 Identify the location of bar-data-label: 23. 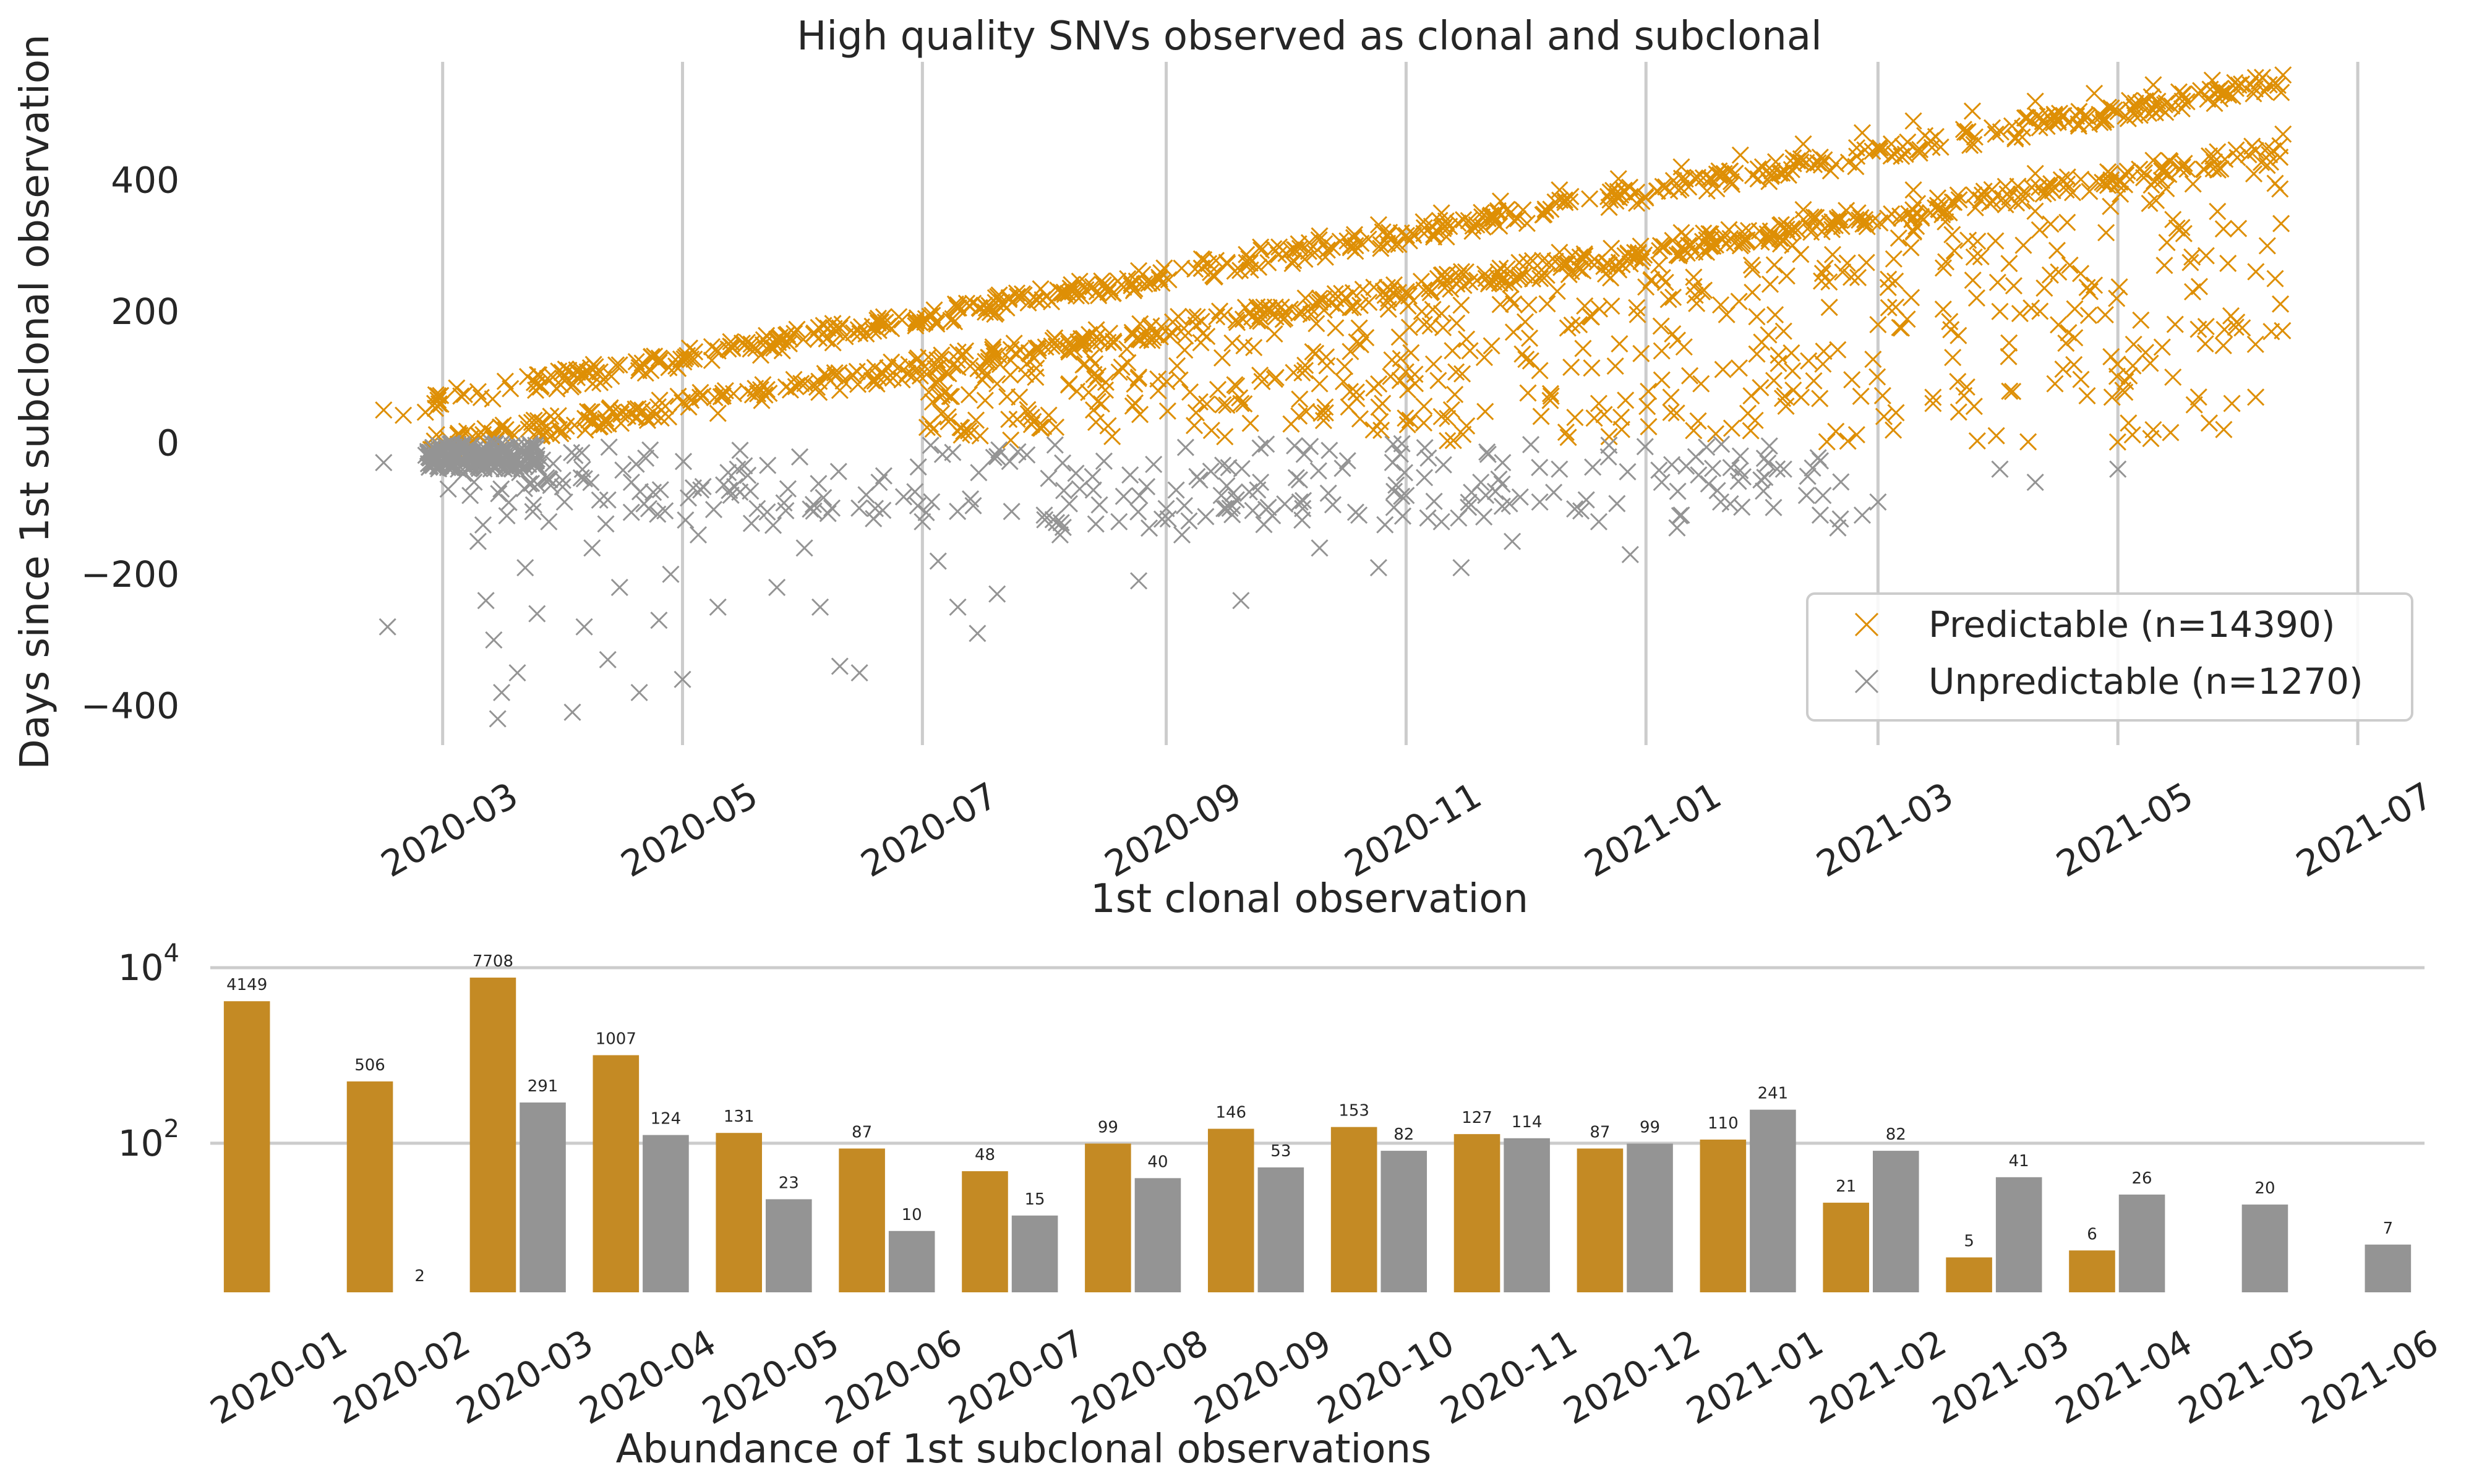
(789, 1183).